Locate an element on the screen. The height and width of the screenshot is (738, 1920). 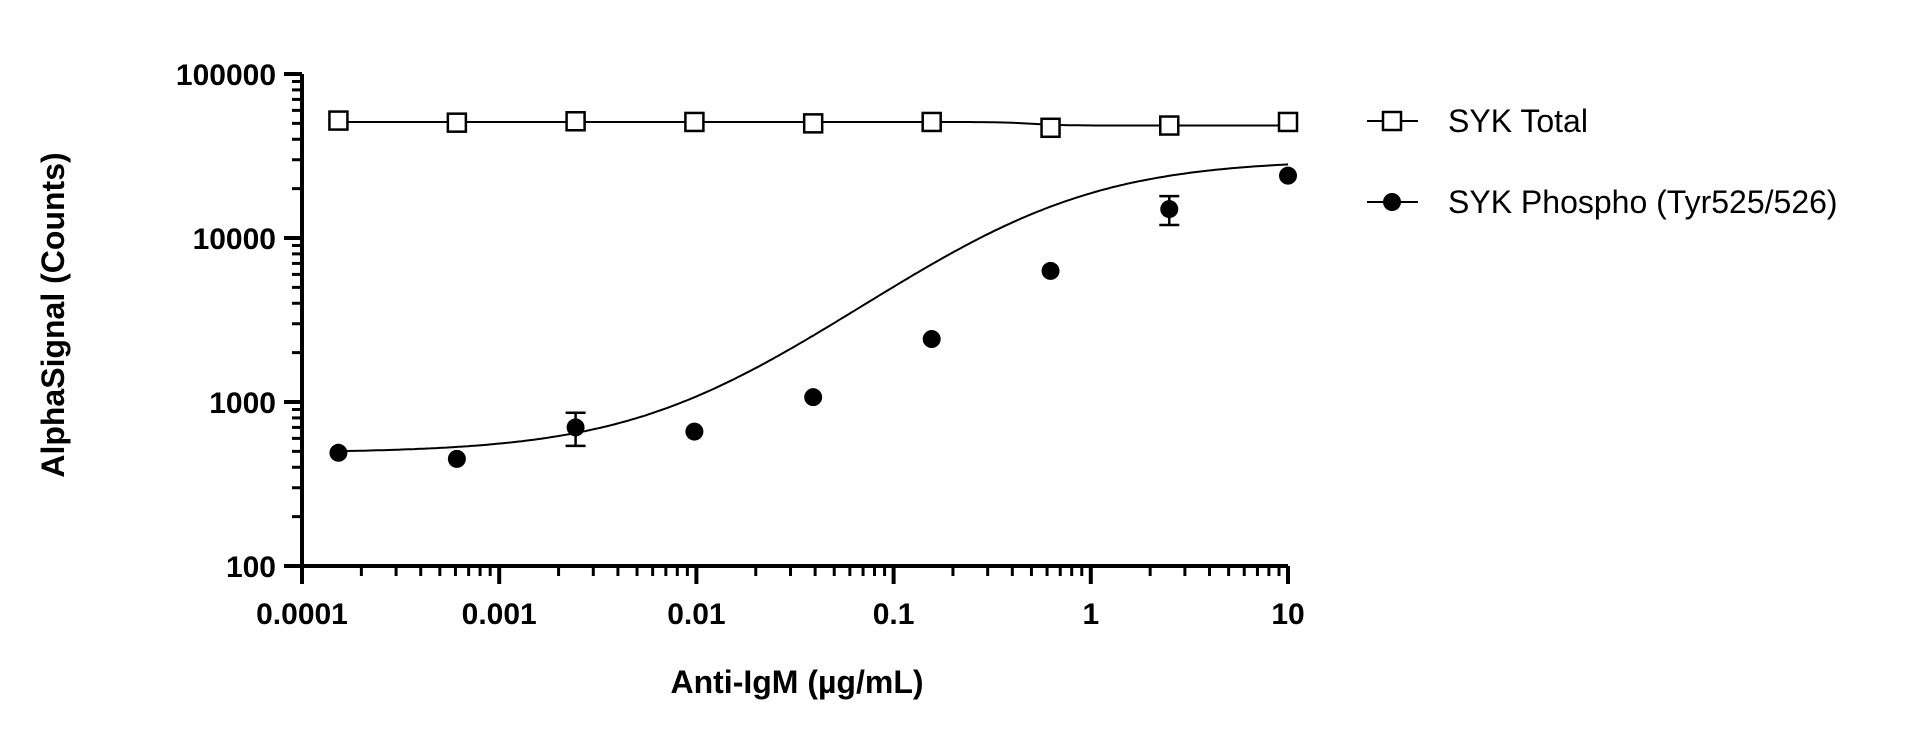
error-bars is located at coordinates (872, 321).